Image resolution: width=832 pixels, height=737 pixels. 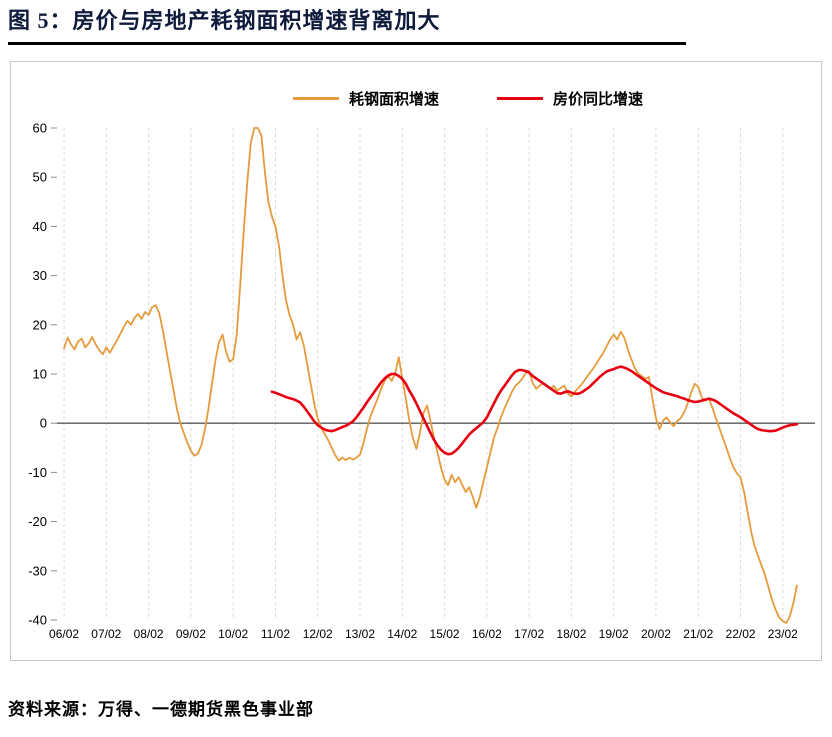 What do you see at coordinates (275, 634) in the screenshot?
I see `svg-text: 11/02` at bounding box center [275, 634].